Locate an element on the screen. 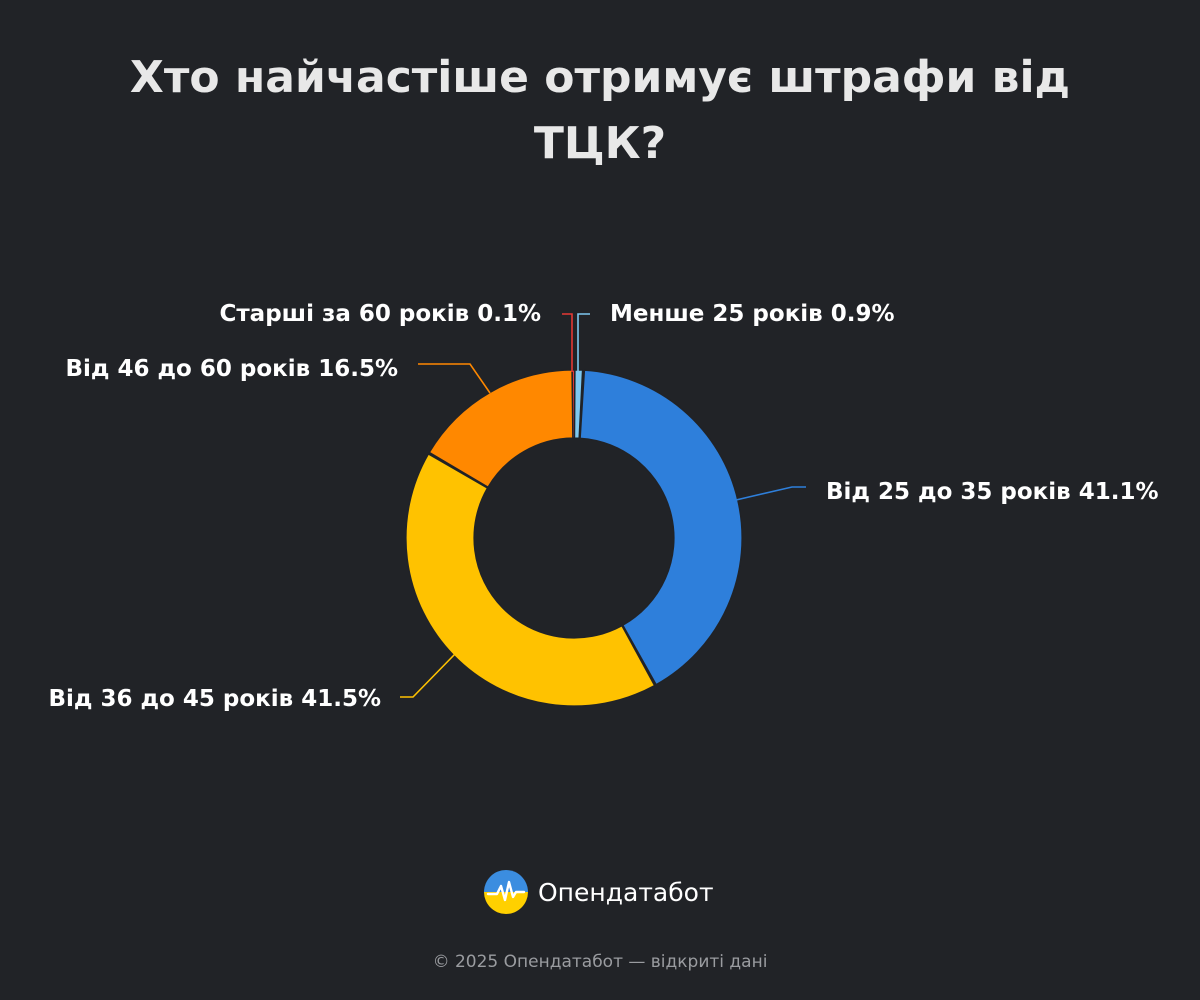 Image resolution: width=1200 pixels, height=1000 pixels. opendatabot-logo-icon is located at coordinates (506, 892).